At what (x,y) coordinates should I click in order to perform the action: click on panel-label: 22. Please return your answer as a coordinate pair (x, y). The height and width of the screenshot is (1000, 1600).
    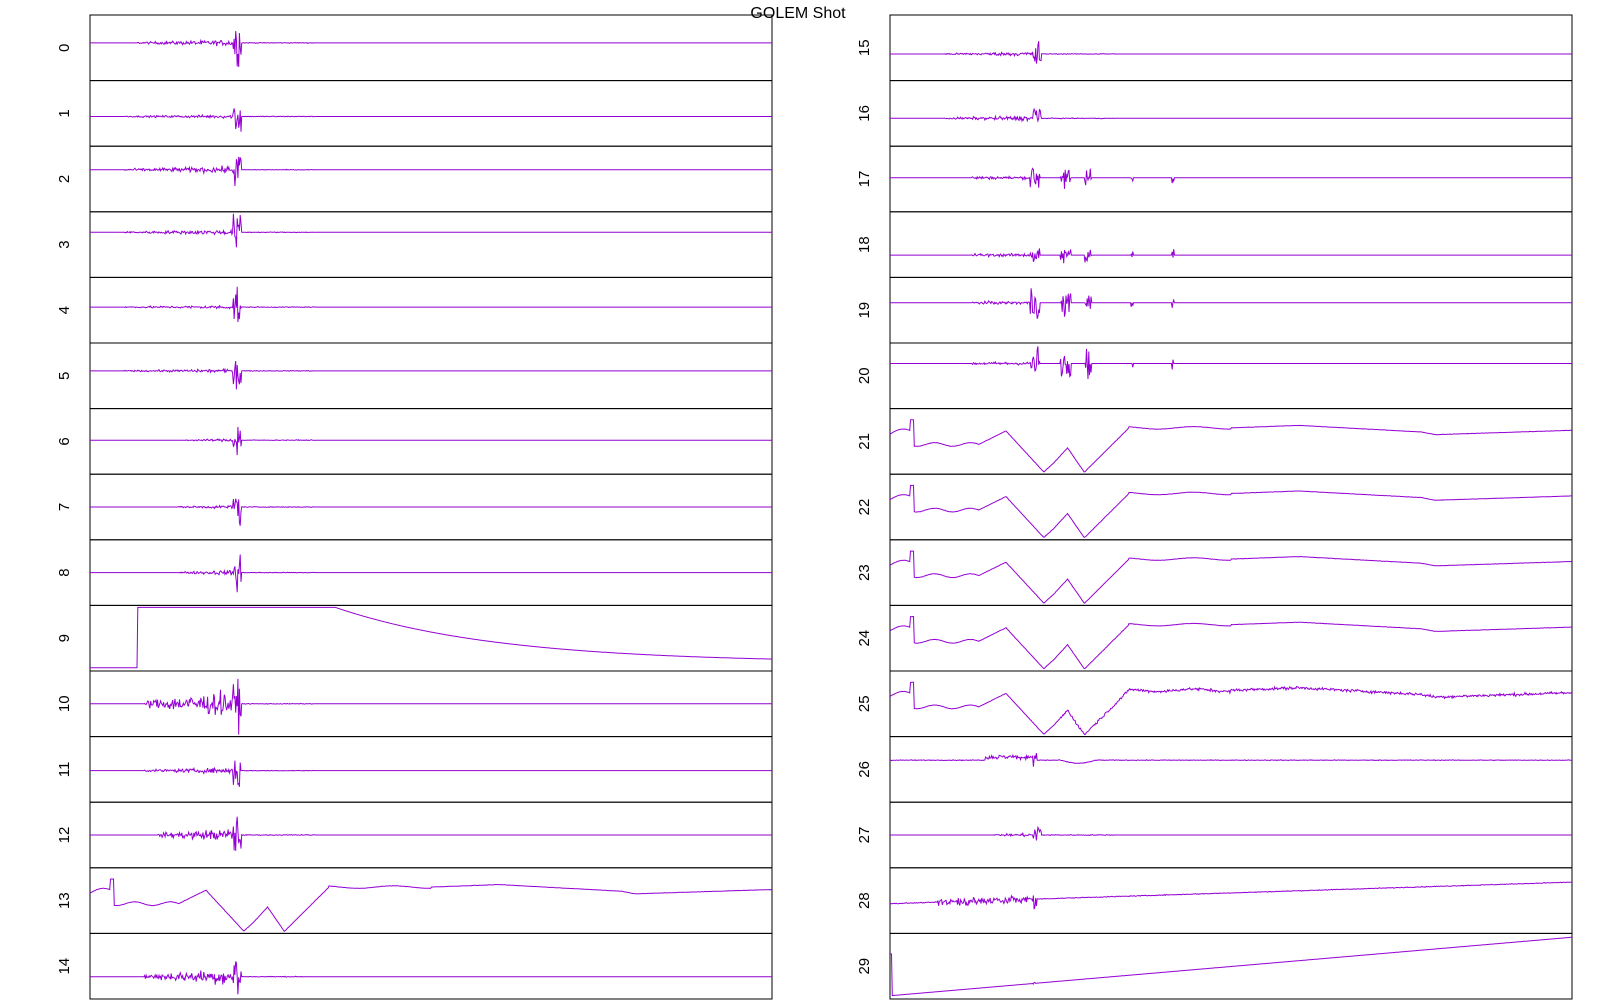
    Looking at the image, I should click on (864, 507).